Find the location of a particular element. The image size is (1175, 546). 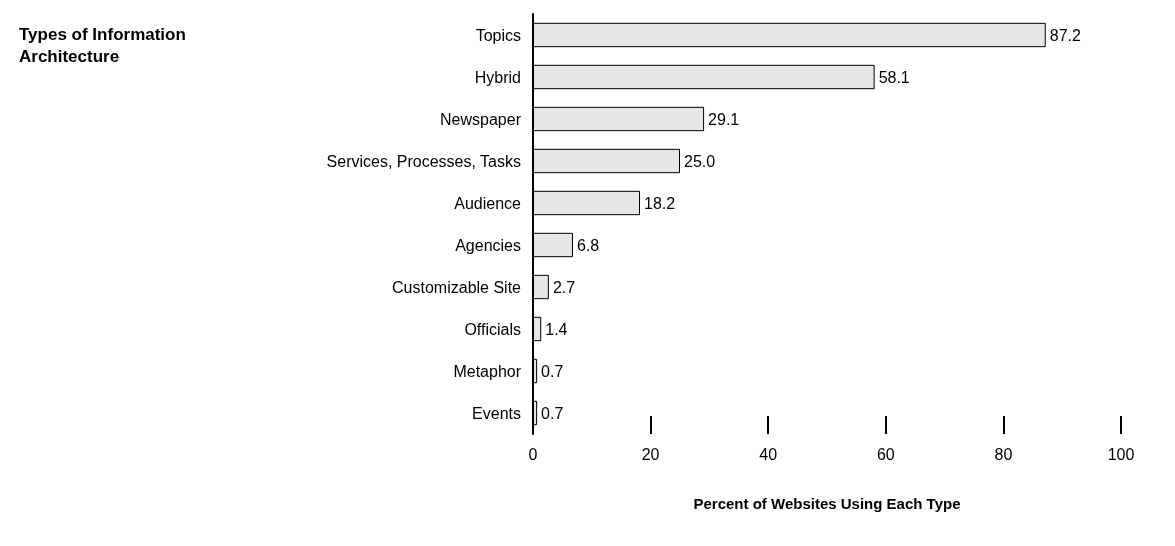

x-tick-label: 80 is located at coordinates (1003, 454).